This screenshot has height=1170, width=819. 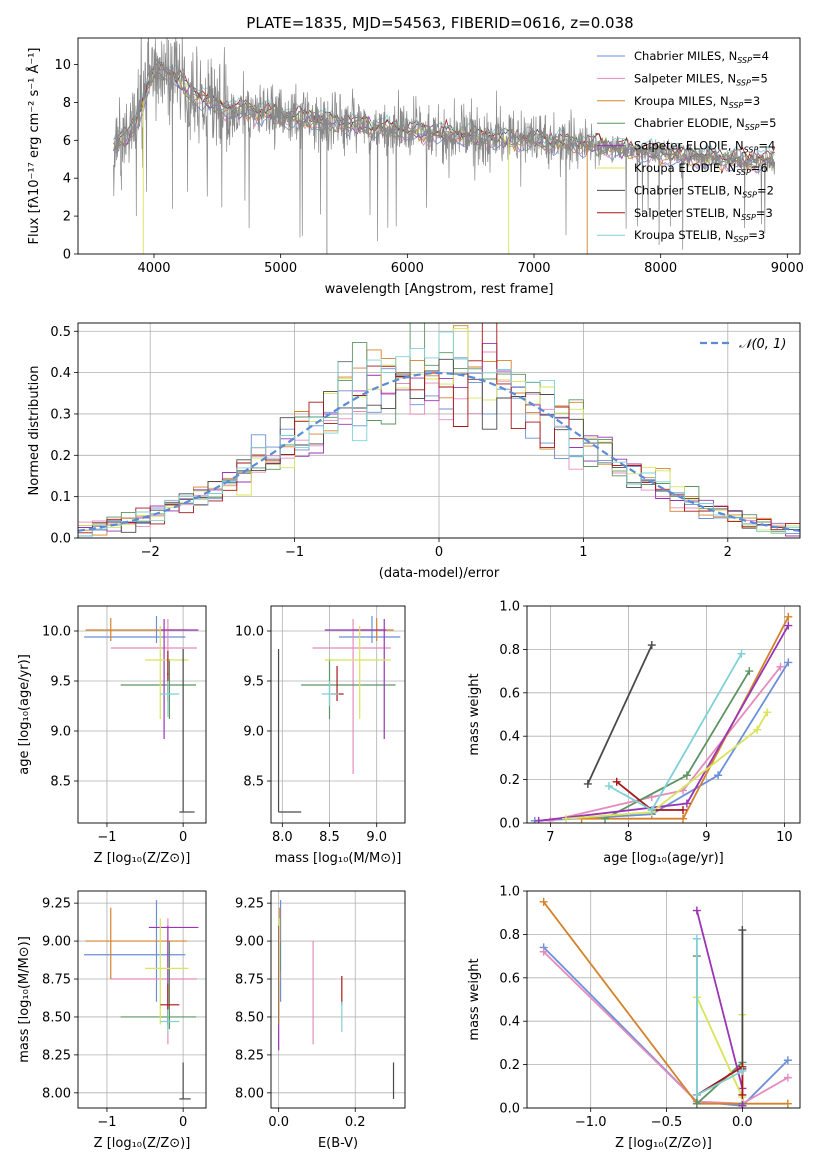 I want to click on legend-entry: Chabrier ELODIE, NSSP=5, so click(x=705, y=124).